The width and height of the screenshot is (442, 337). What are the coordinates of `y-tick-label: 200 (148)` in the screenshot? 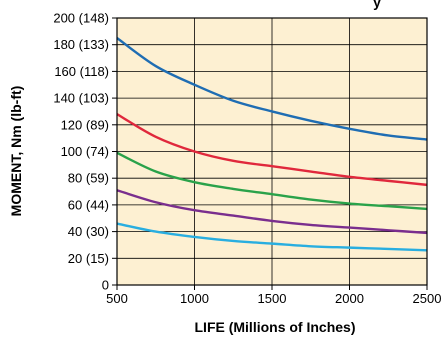 It's located at (81, 18).